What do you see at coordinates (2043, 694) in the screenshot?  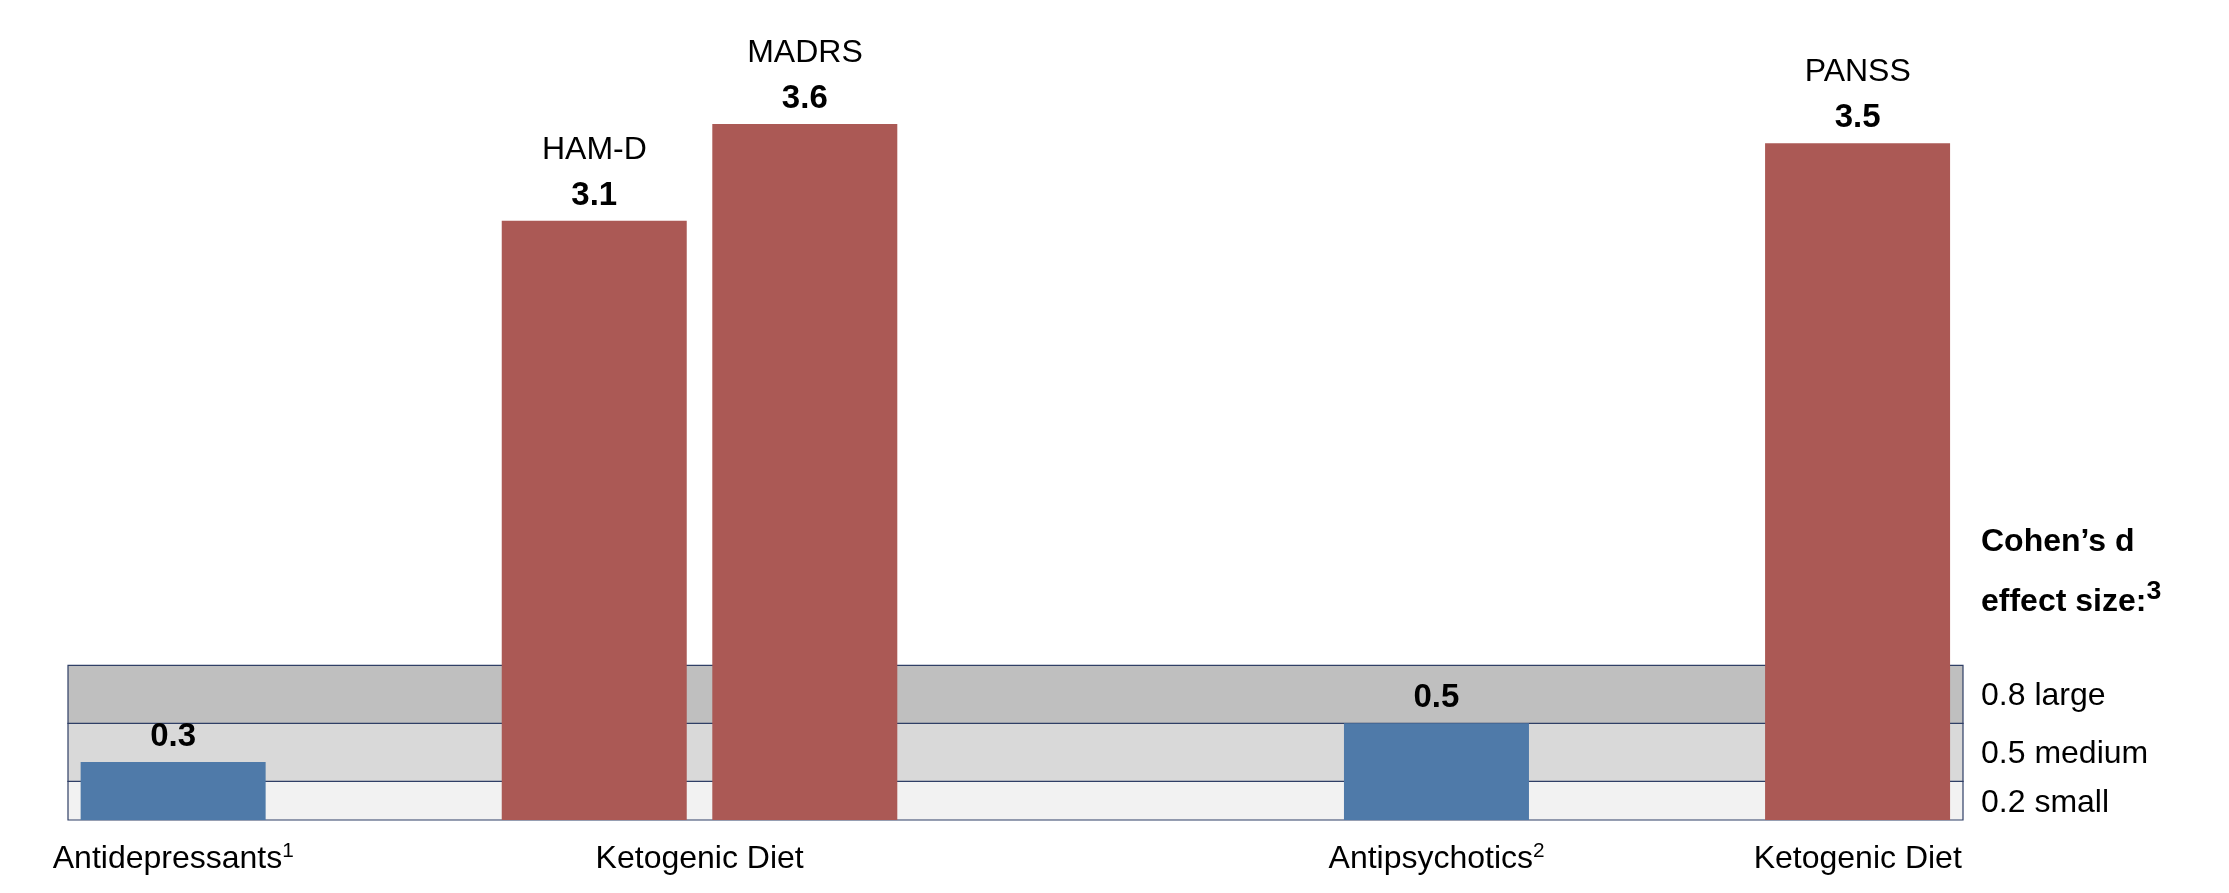 I see `band-label: 0.8 large` at bounding box center [2043, 694].